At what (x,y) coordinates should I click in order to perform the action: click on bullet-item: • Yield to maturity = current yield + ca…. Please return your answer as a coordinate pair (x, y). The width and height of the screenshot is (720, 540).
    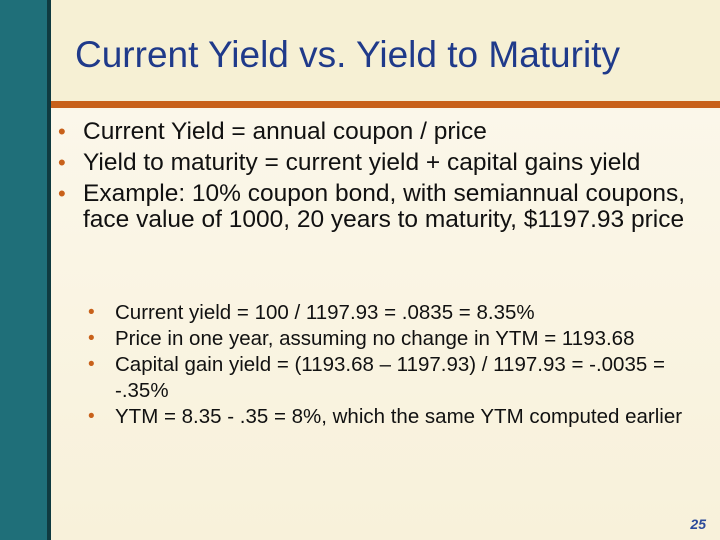
    Looking at the image, I should click on (378, 163).